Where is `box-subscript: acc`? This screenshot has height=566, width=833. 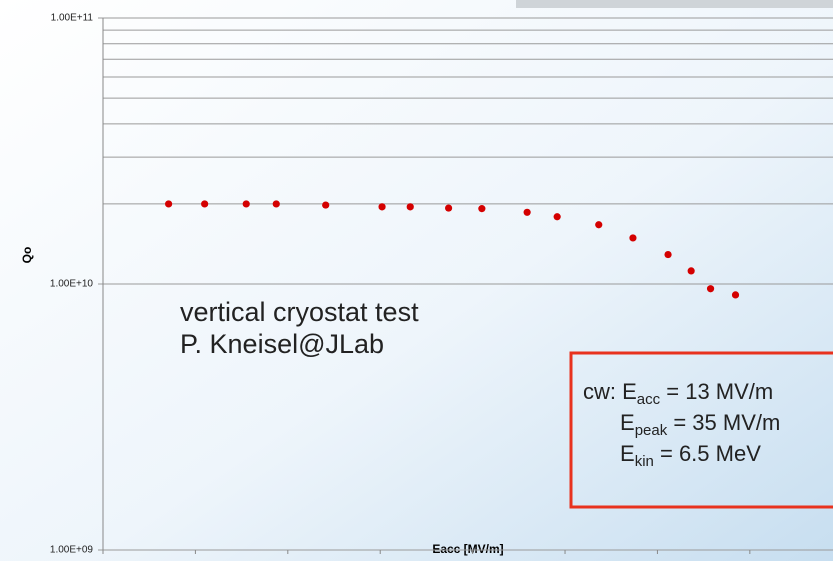 box-subscript: acc is located at coordinates (649, 399).